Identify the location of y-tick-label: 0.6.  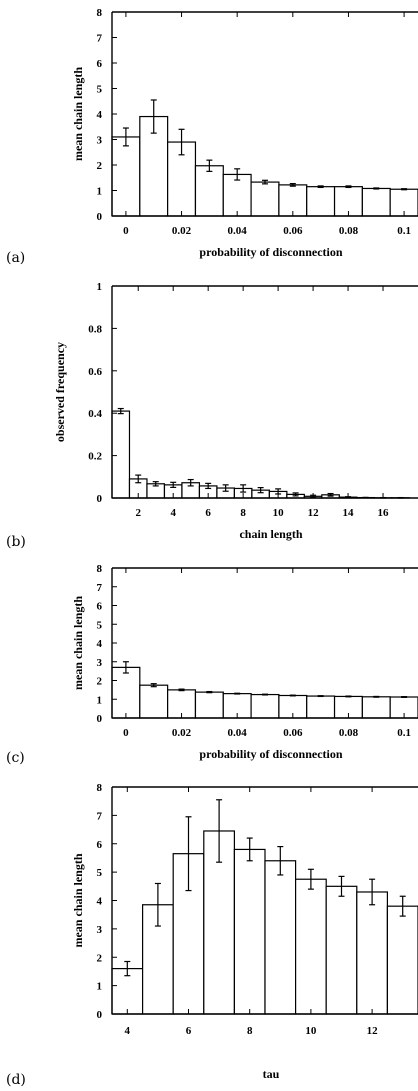
(95, 372).